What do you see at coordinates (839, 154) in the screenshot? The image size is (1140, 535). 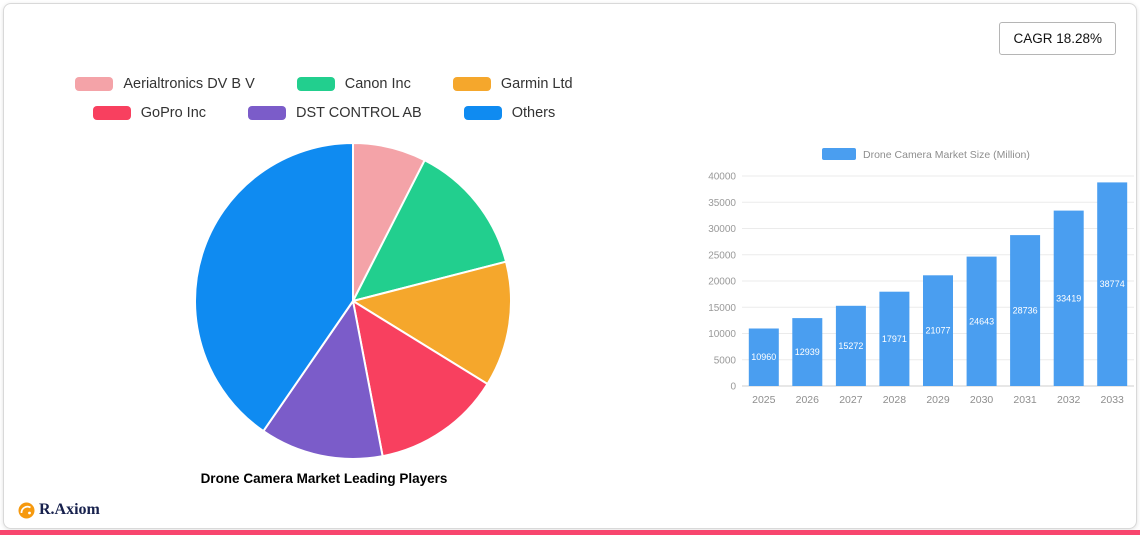 I see `bar-legend-swatch` at bounding box center [839, 154].